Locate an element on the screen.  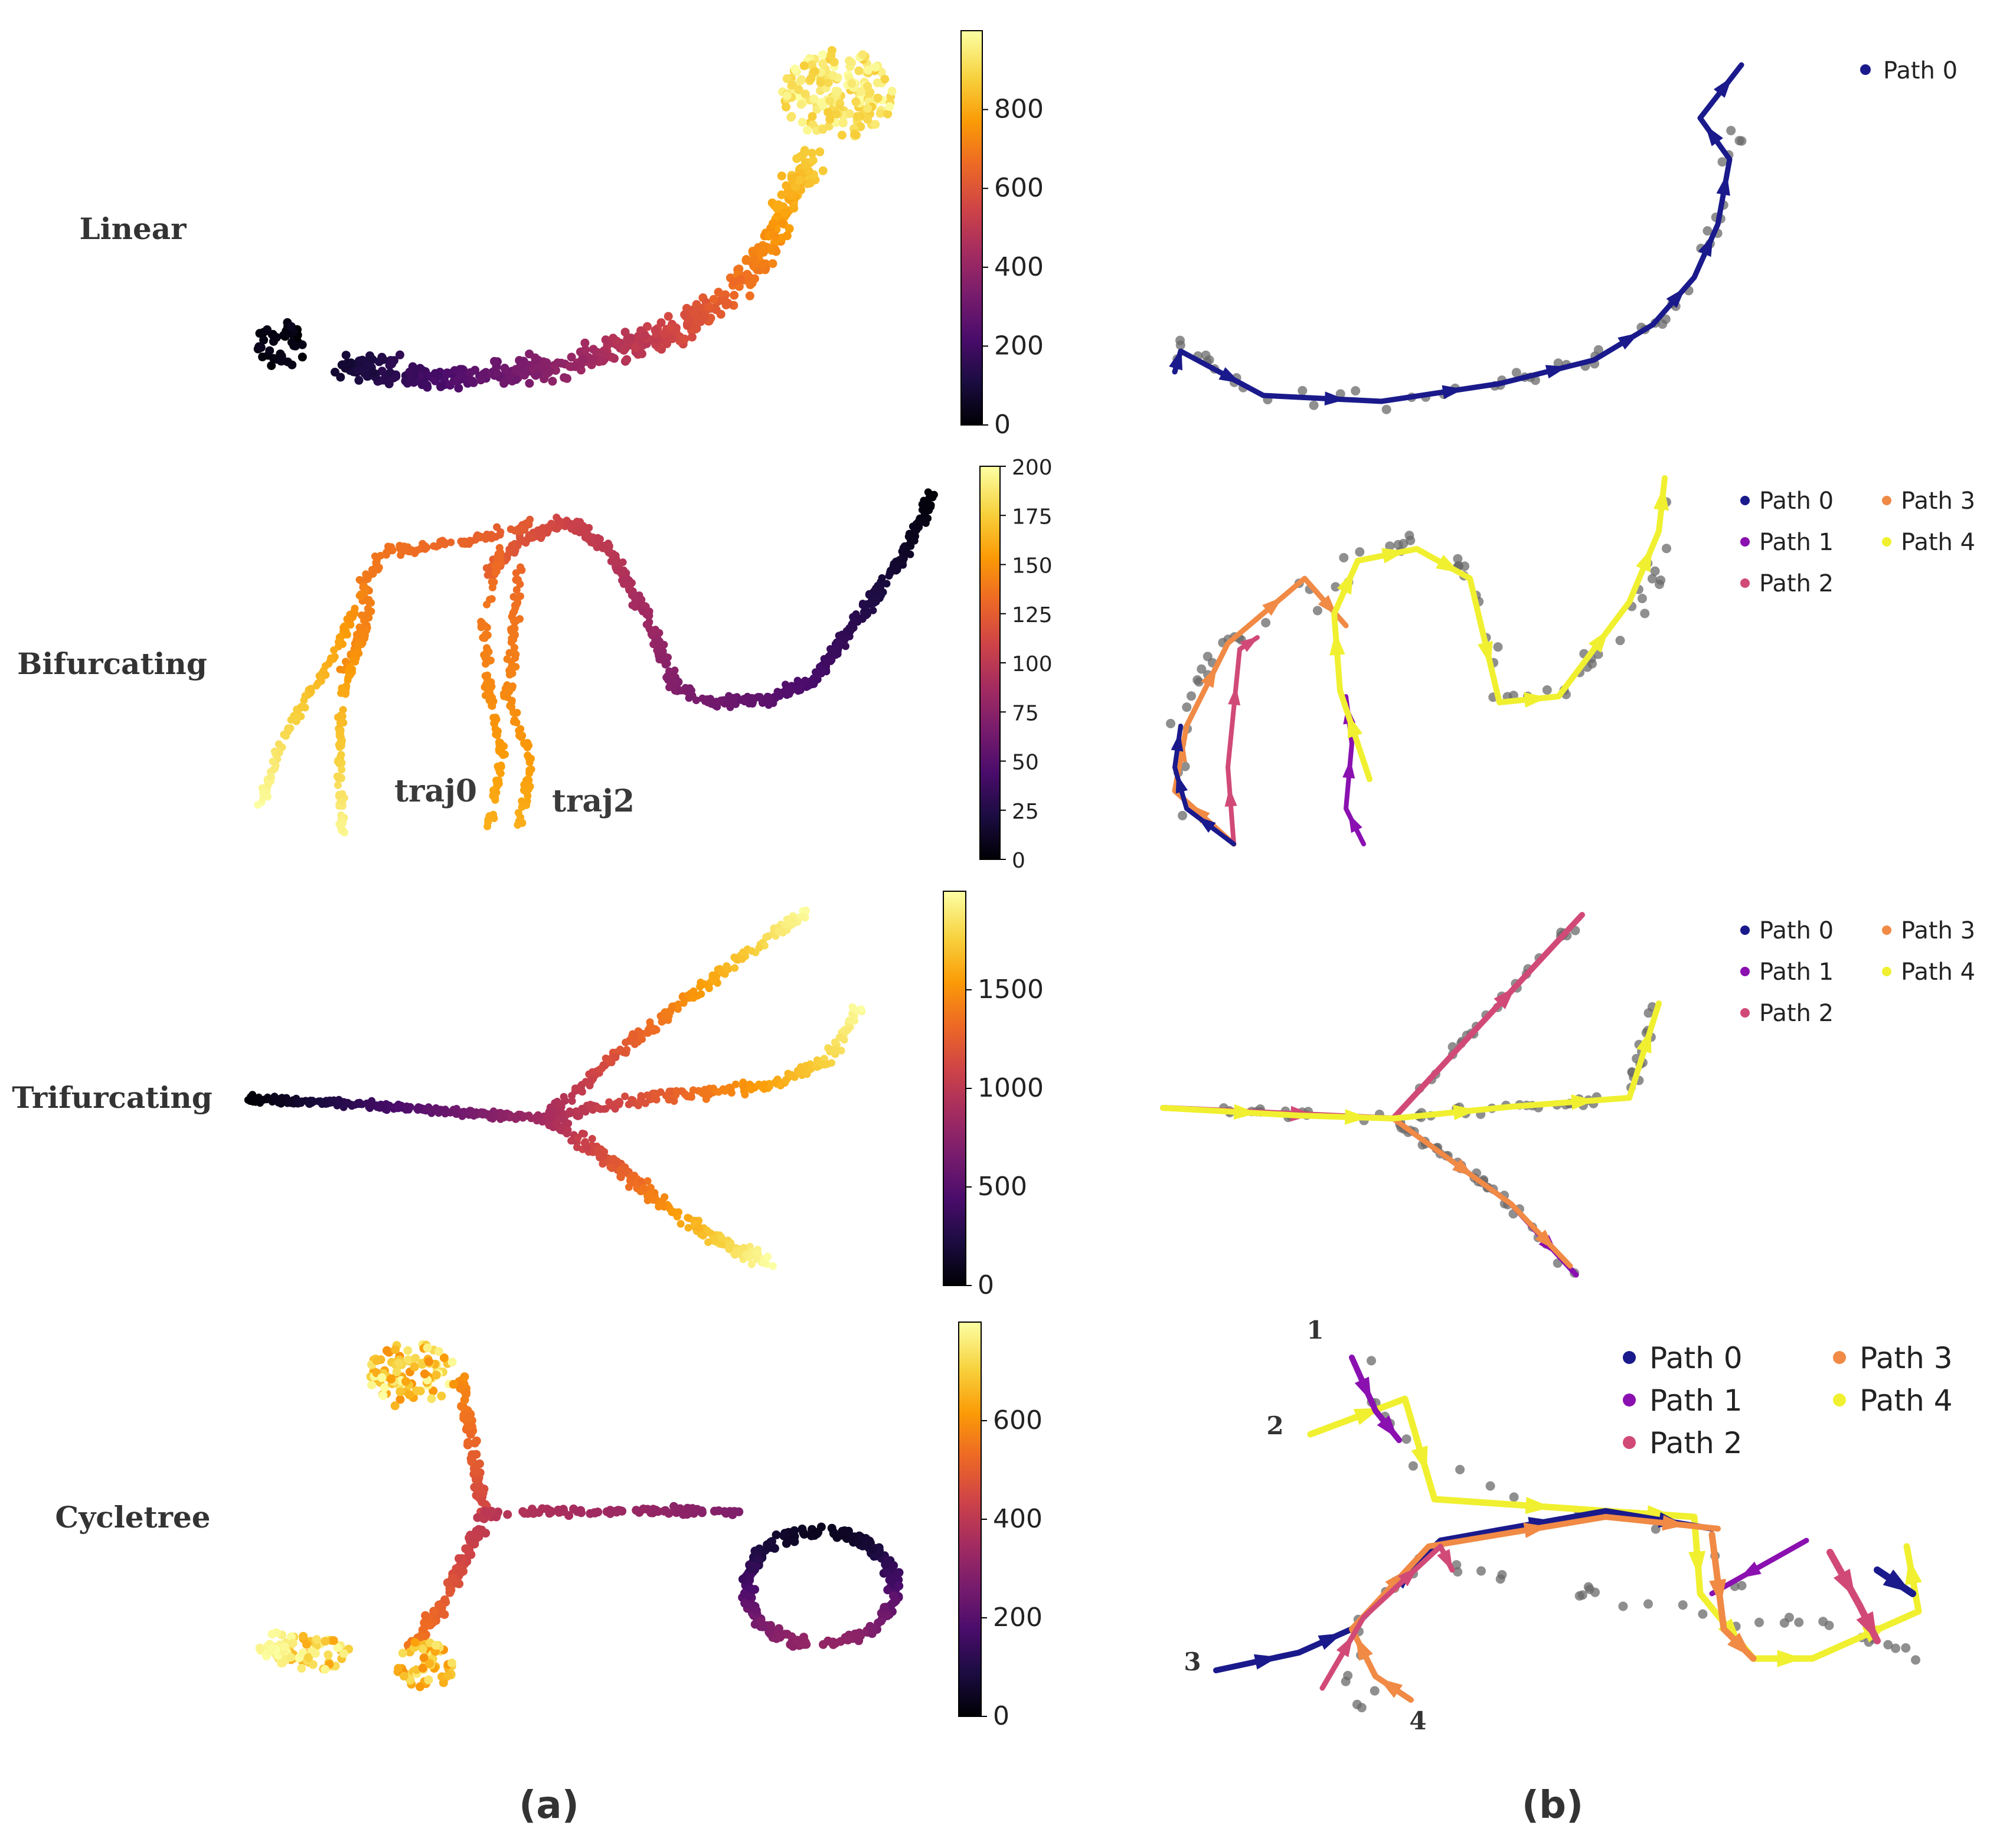
bif-path3-arrowhead is located at coordinates (1328, 606).